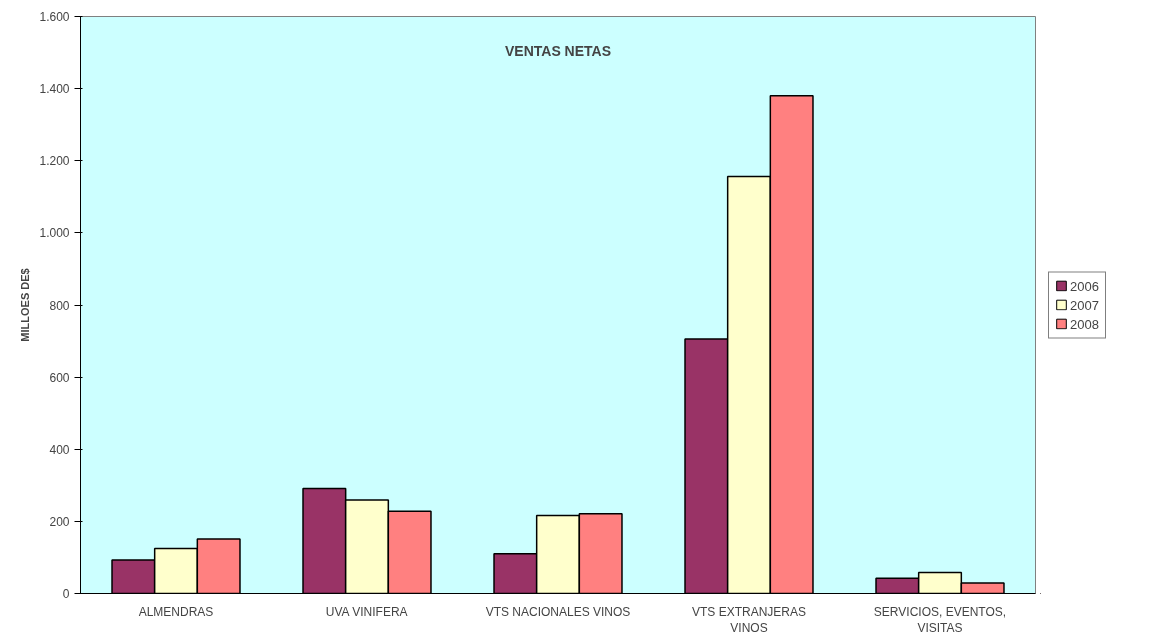 This screenshot has width=1160, height=641. I want to click on legend-label: 2008, so click(1084, 323).